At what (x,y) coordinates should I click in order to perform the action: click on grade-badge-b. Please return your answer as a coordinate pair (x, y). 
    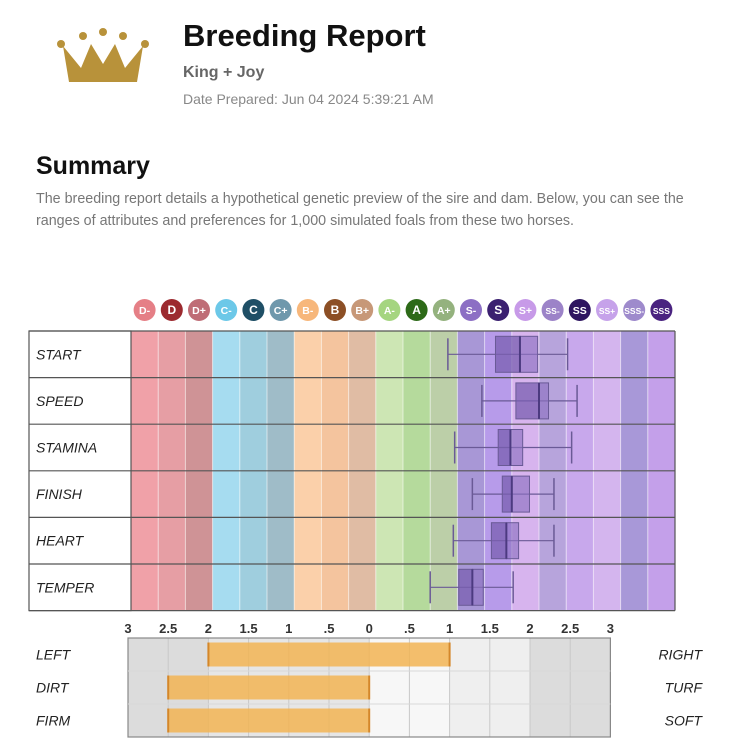
    Looking at the image, I should click on (335, 310).